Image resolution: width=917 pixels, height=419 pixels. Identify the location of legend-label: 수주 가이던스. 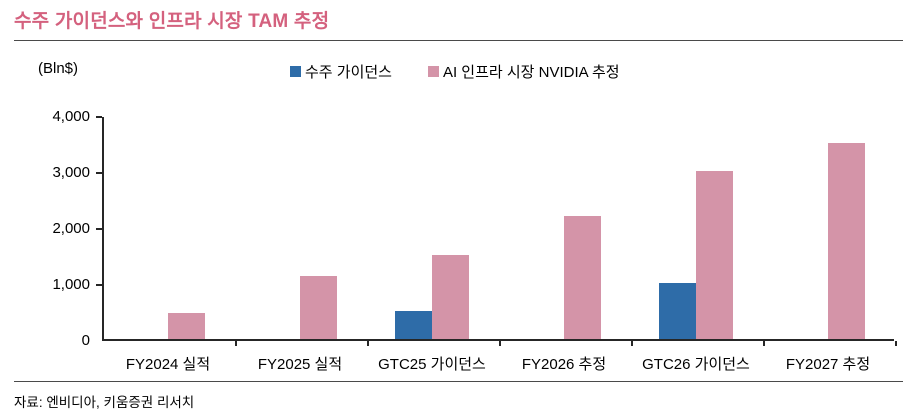
(348, 72).